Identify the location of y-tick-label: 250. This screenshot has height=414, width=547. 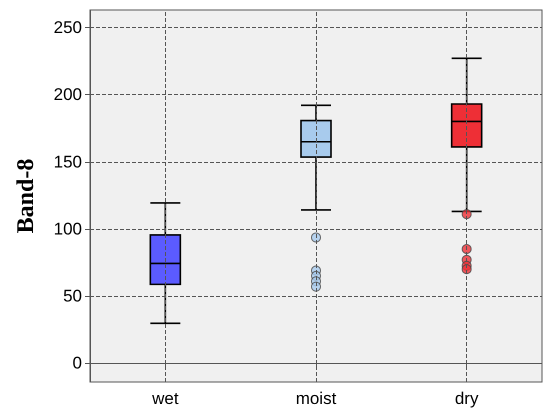
(68, 27).